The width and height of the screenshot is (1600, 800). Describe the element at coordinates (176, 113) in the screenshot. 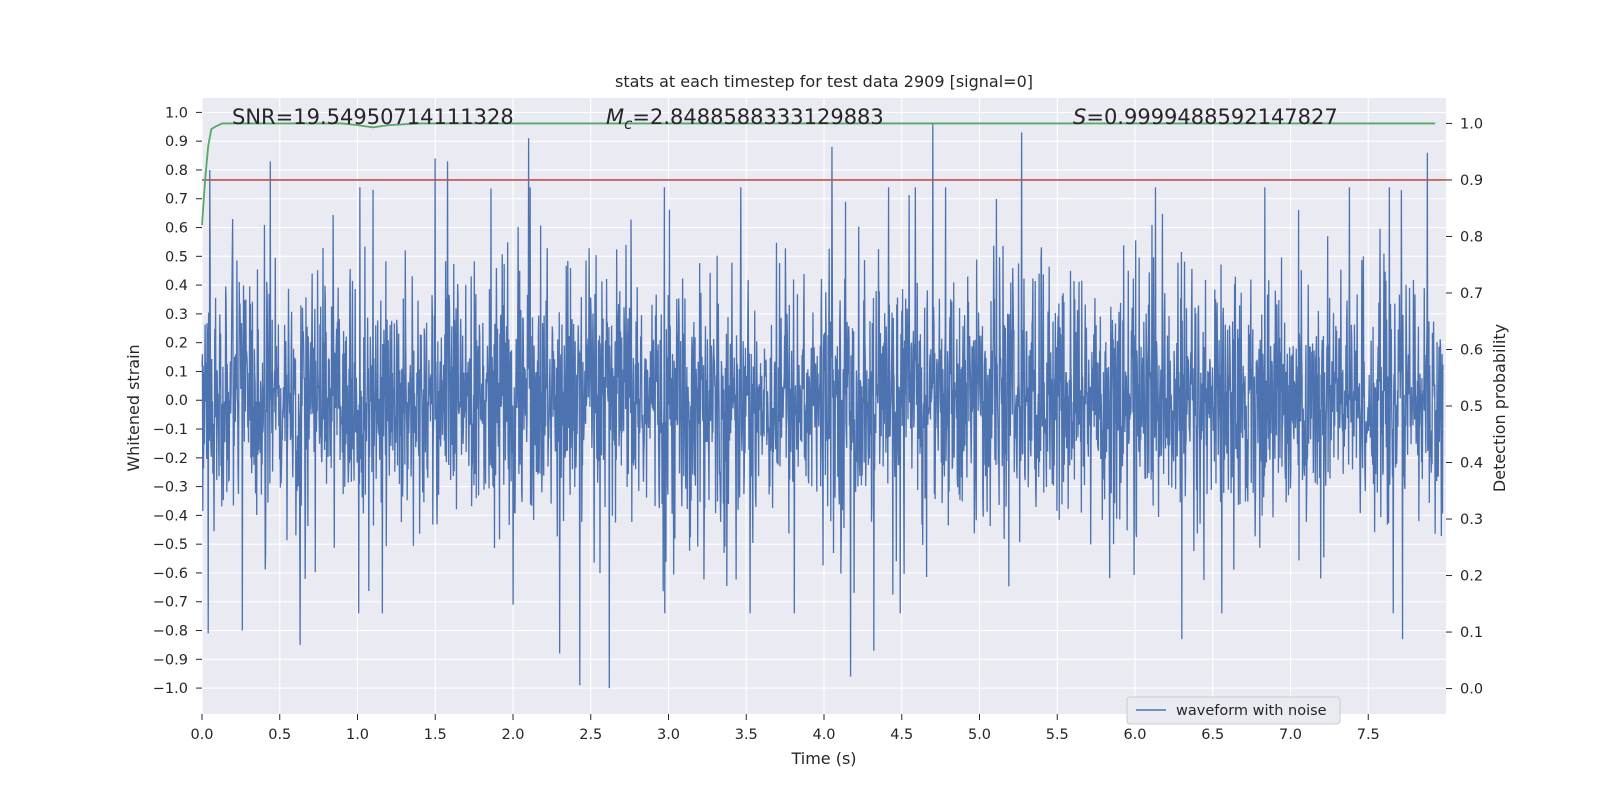

I see `y-left-tick-label: 1.0` at that location.